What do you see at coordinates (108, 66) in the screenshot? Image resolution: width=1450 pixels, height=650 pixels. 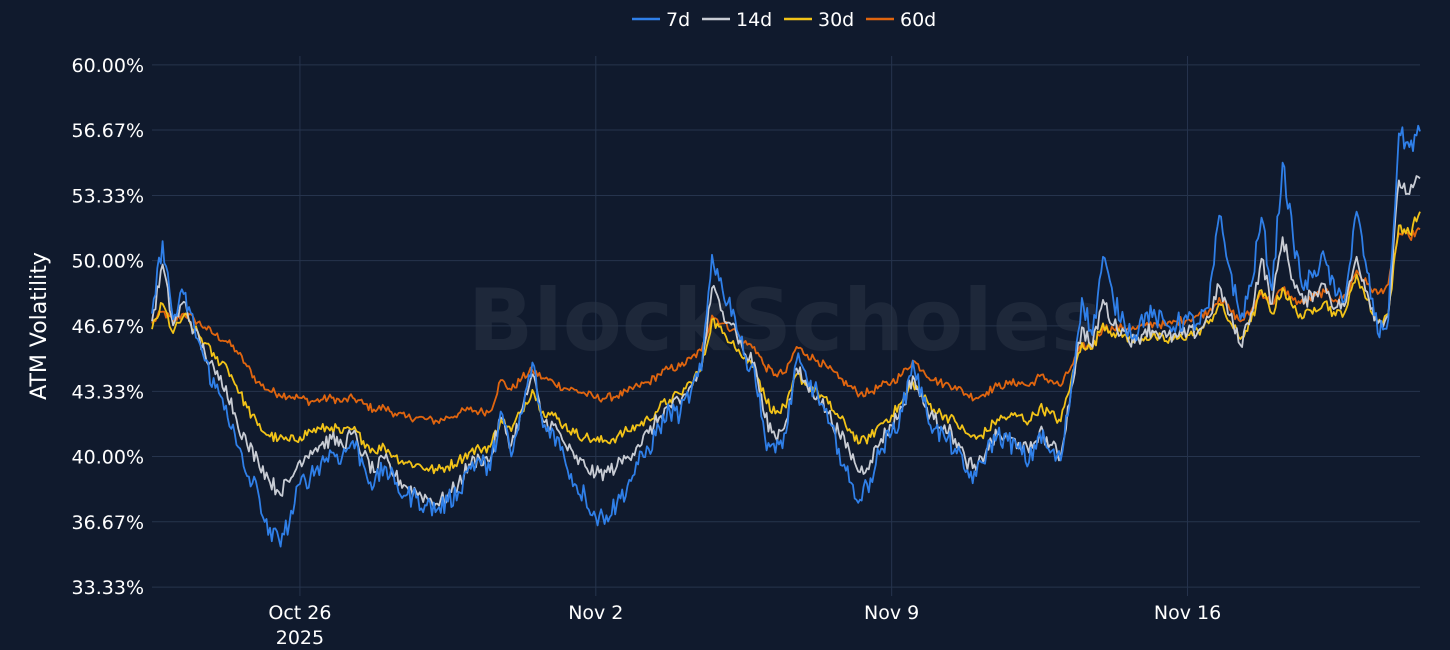 I see `y-tick-label: 60.00%` at bounding box center [108, 66].